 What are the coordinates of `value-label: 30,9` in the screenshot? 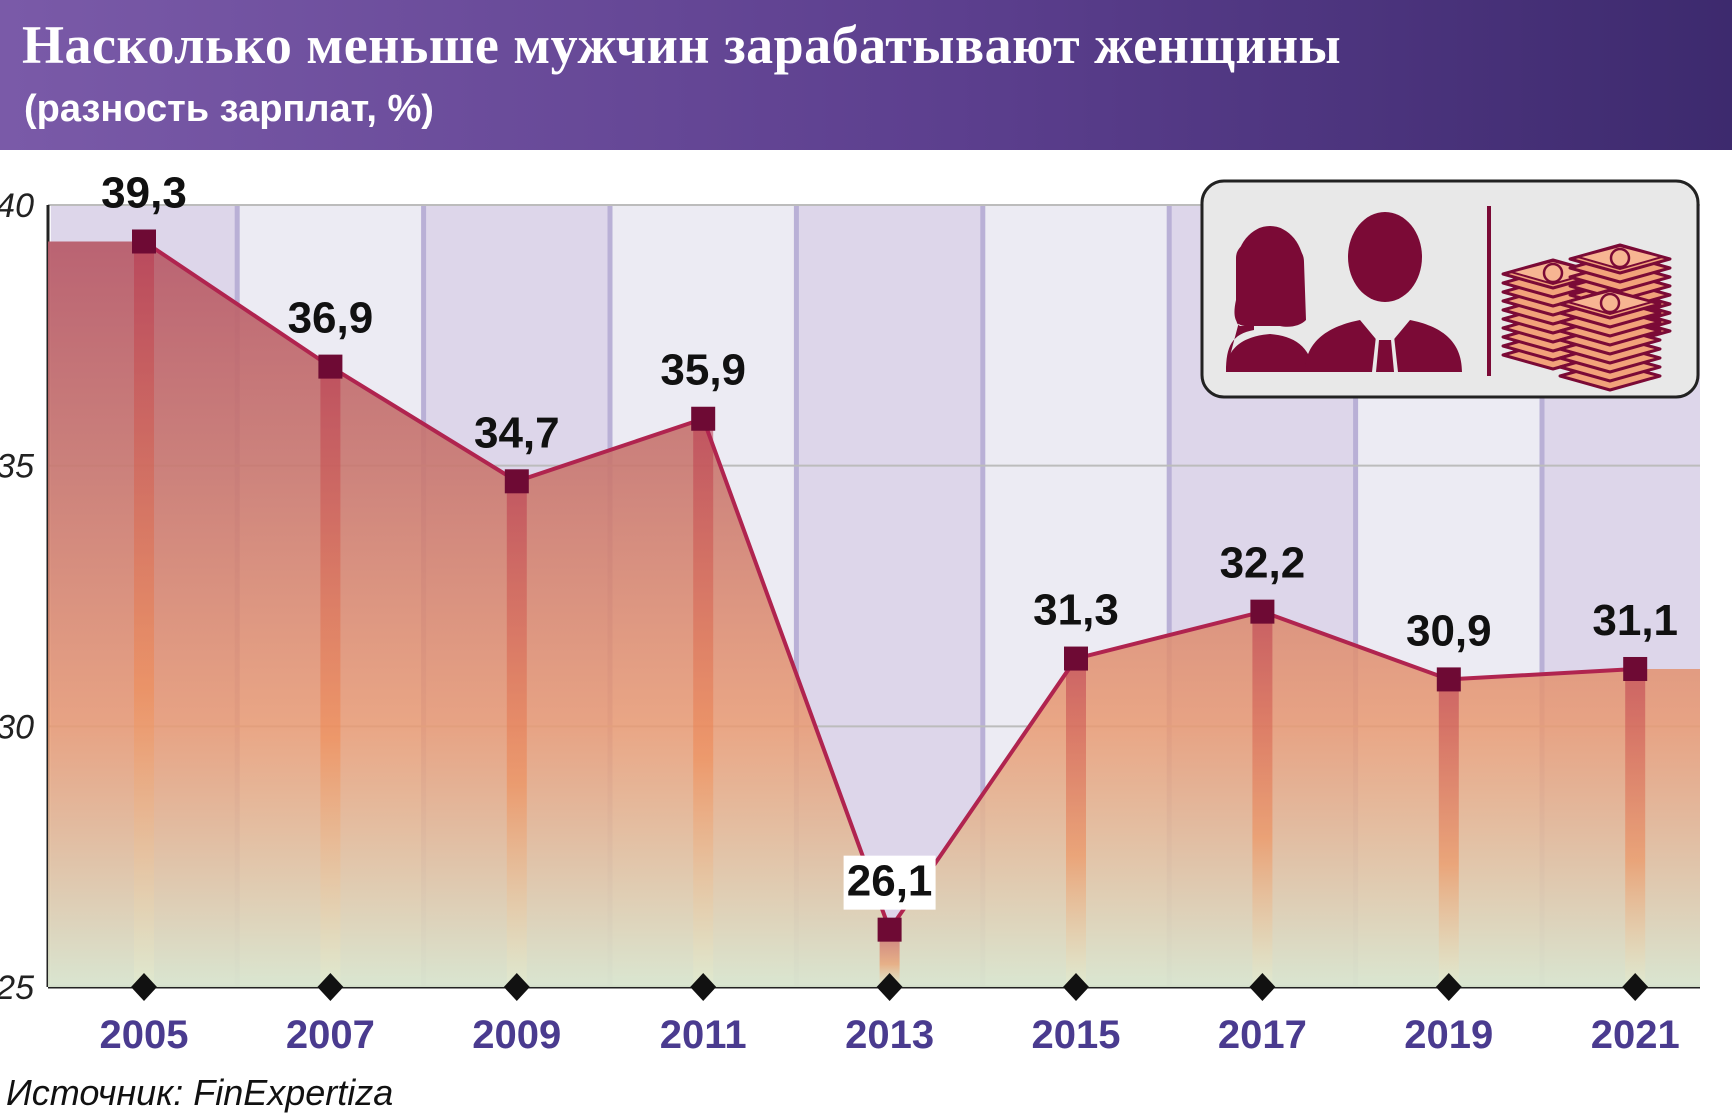 It's located at (1449, 630).